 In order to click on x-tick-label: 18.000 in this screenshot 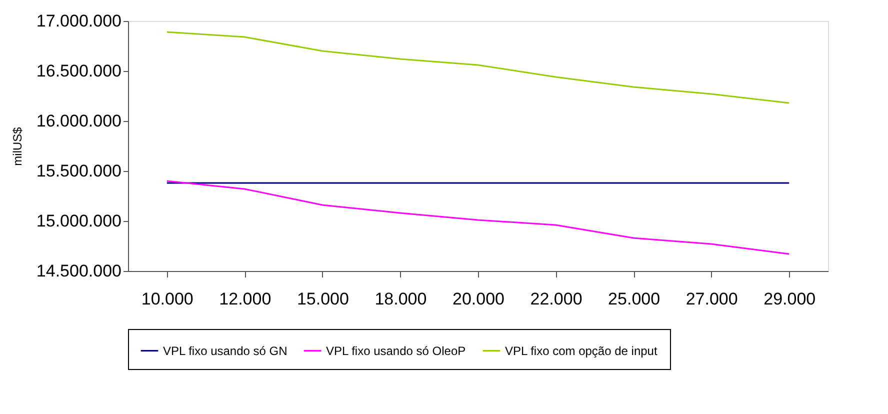, I will do `click(400, 299)`.